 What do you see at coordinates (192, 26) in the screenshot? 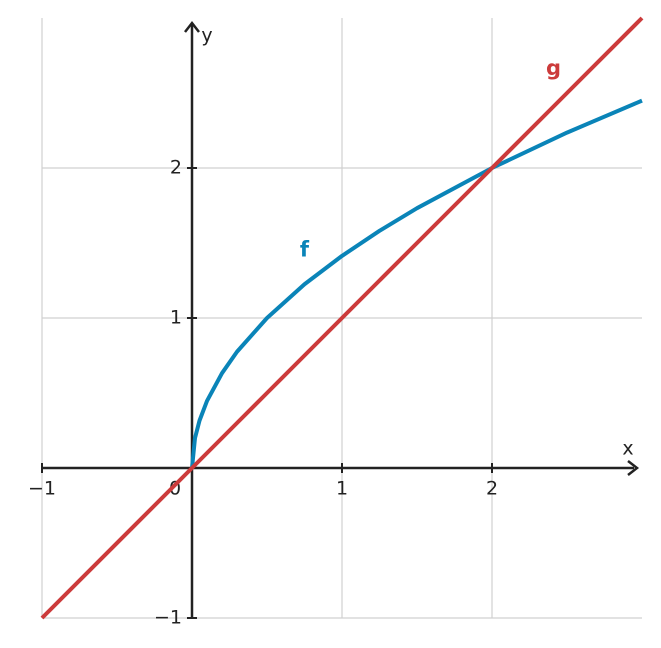
I see `y-axis-arrow` at bounding box center [192, 26].